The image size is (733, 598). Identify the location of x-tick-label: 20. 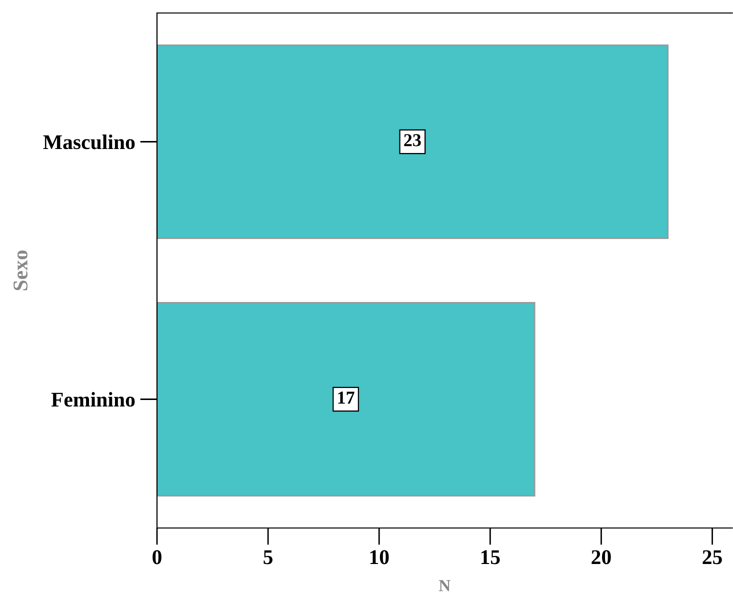
(601, 557).